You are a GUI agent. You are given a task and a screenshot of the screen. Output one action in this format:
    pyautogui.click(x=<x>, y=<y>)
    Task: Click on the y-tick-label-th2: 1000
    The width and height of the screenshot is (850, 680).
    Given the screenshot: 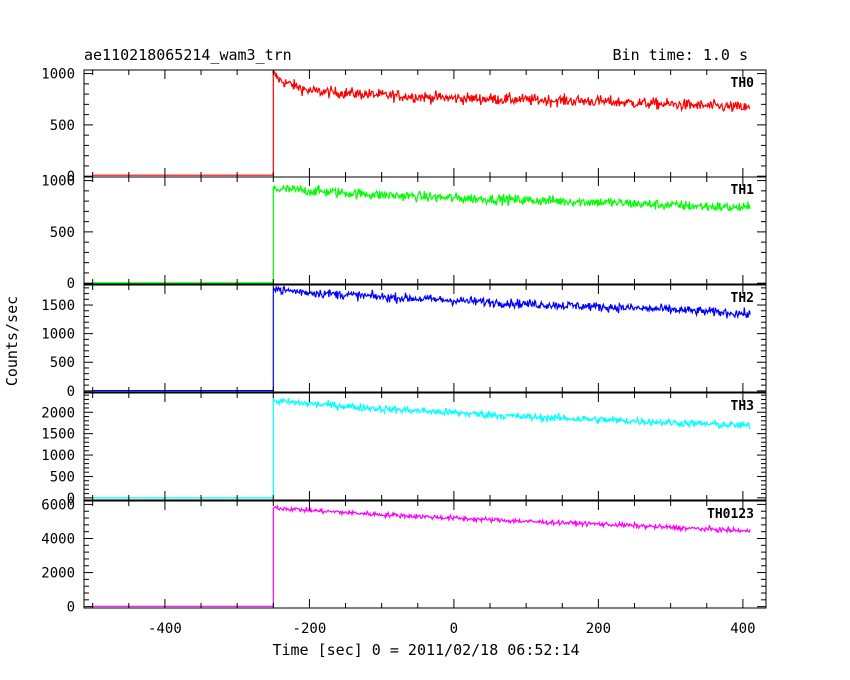 What is the action you would take?
    pyautogui.click(x=58, y=335)
    